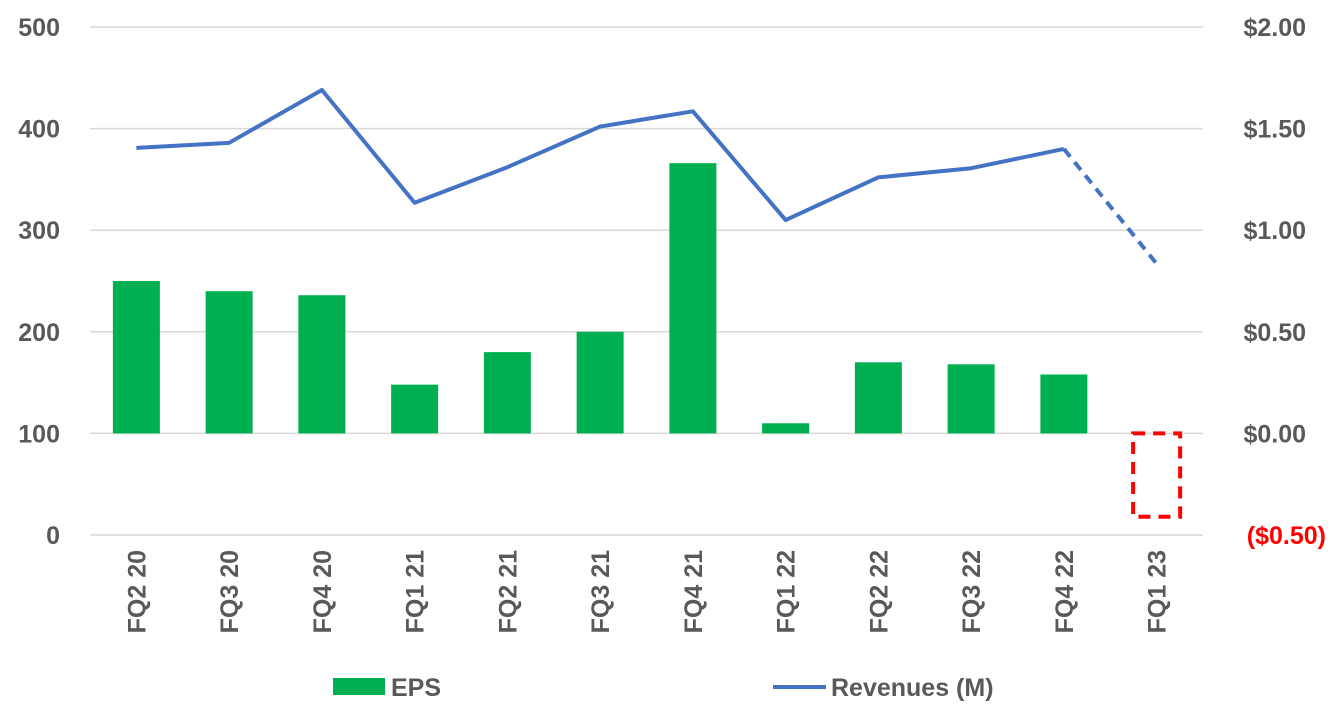  Describe the element at coordinates (39, 434) in the screenshot. I see `left-tick-label: 100` at that location.